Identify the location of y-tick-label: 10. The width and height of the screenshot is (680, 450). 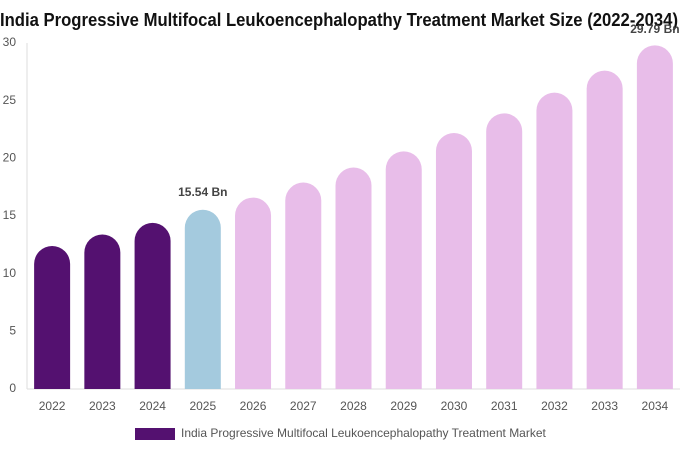
(10, 273).